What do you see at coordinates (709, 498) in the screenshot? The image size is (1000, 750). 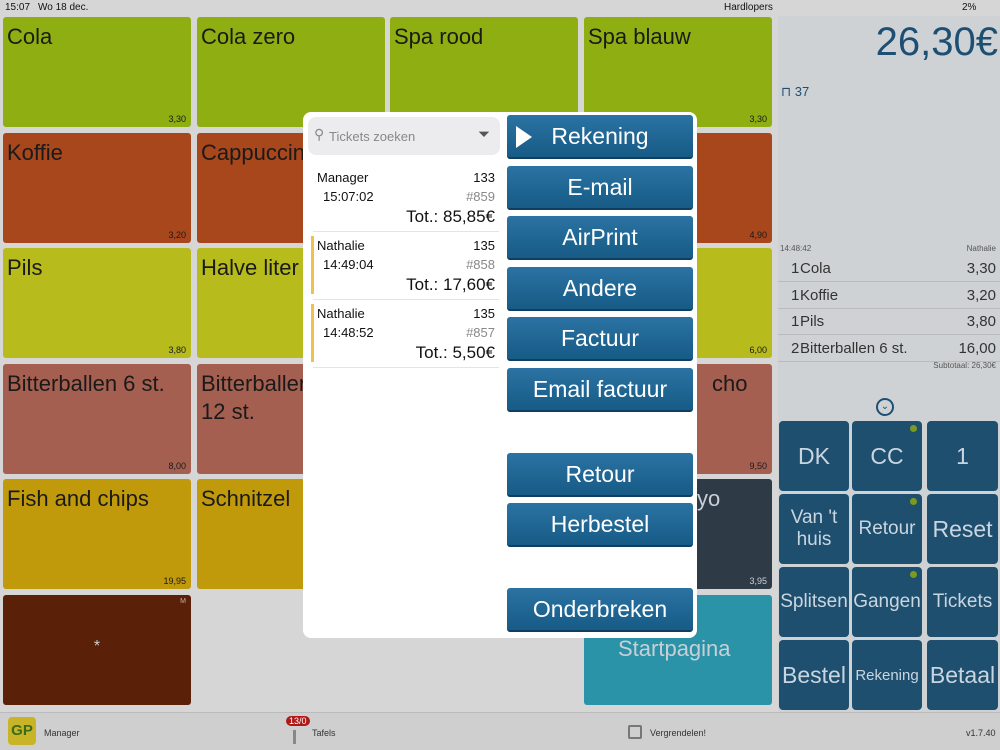 I see `product-name: yo` at bounding box center [709, 498].